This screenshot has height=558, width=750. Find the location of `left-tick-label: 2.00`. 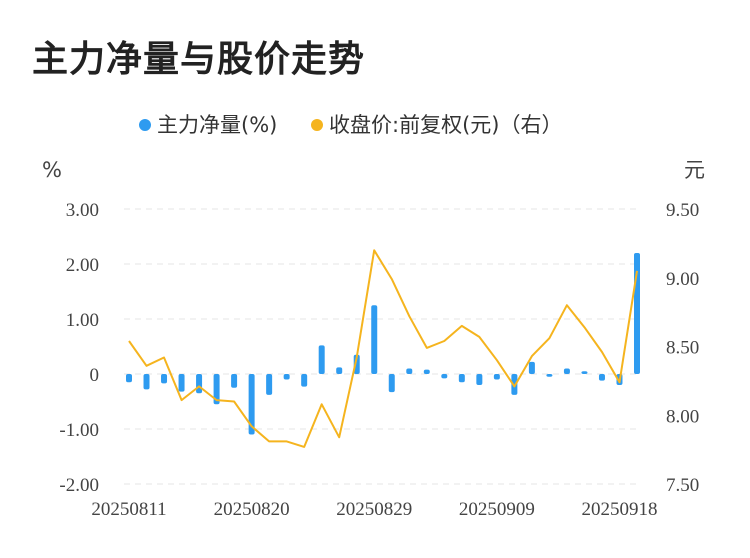

left-tick-label: 2.00 is located at coordinates (82, 265).